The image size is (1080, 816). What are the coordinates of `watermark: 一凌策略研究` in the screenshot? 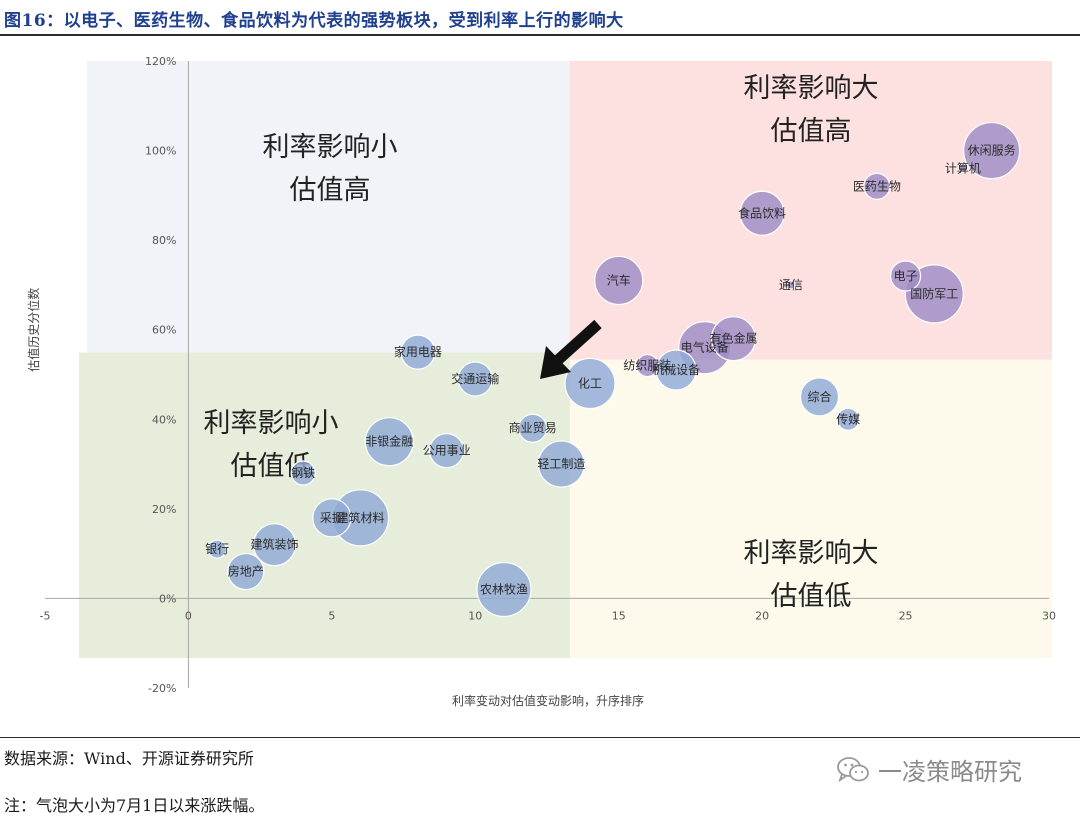 It's located at (929, 769).